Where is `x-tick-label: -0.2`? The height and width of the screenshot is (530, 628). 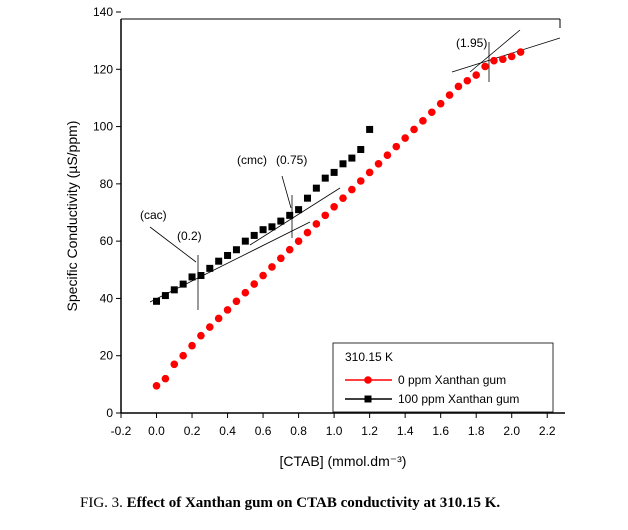
x-tick-label: -0.2 is located at coordinates (121, 431).